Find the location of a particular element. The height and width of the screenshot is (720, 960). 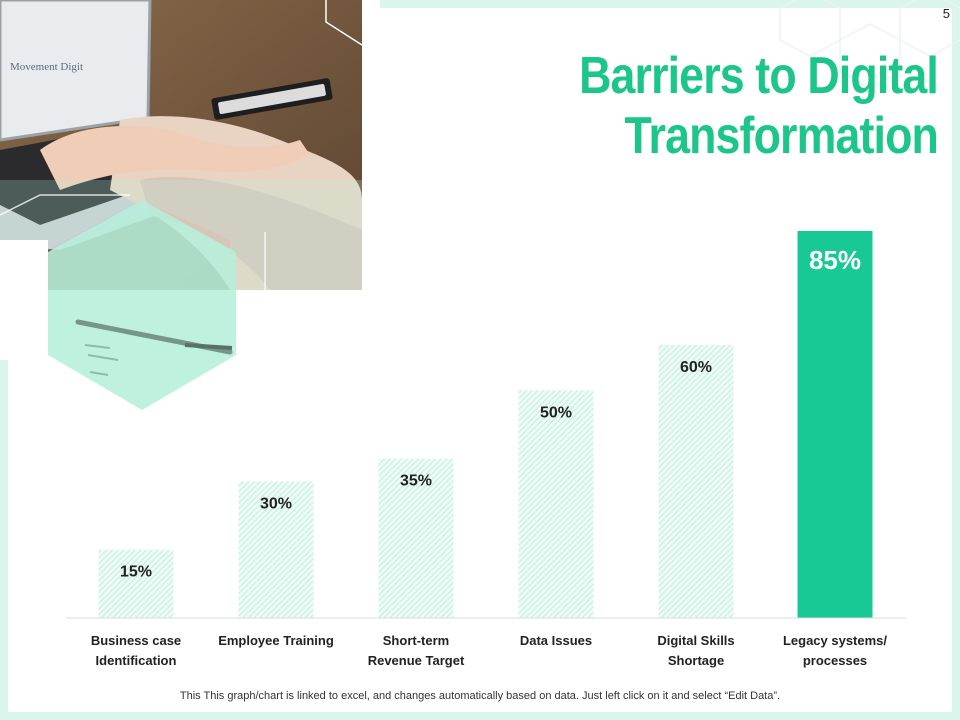

category-label-3-0: Data Issues is located at coordinates (556, 640).